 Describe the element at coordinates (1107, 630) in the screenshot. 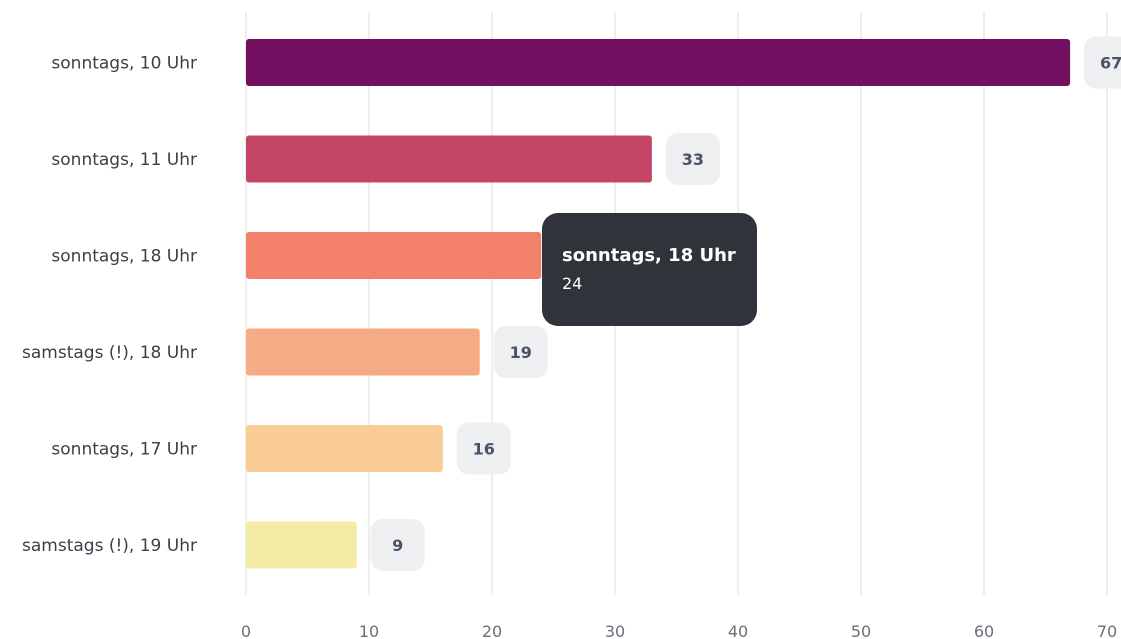

I see `x-tick-label: 70` at that location.